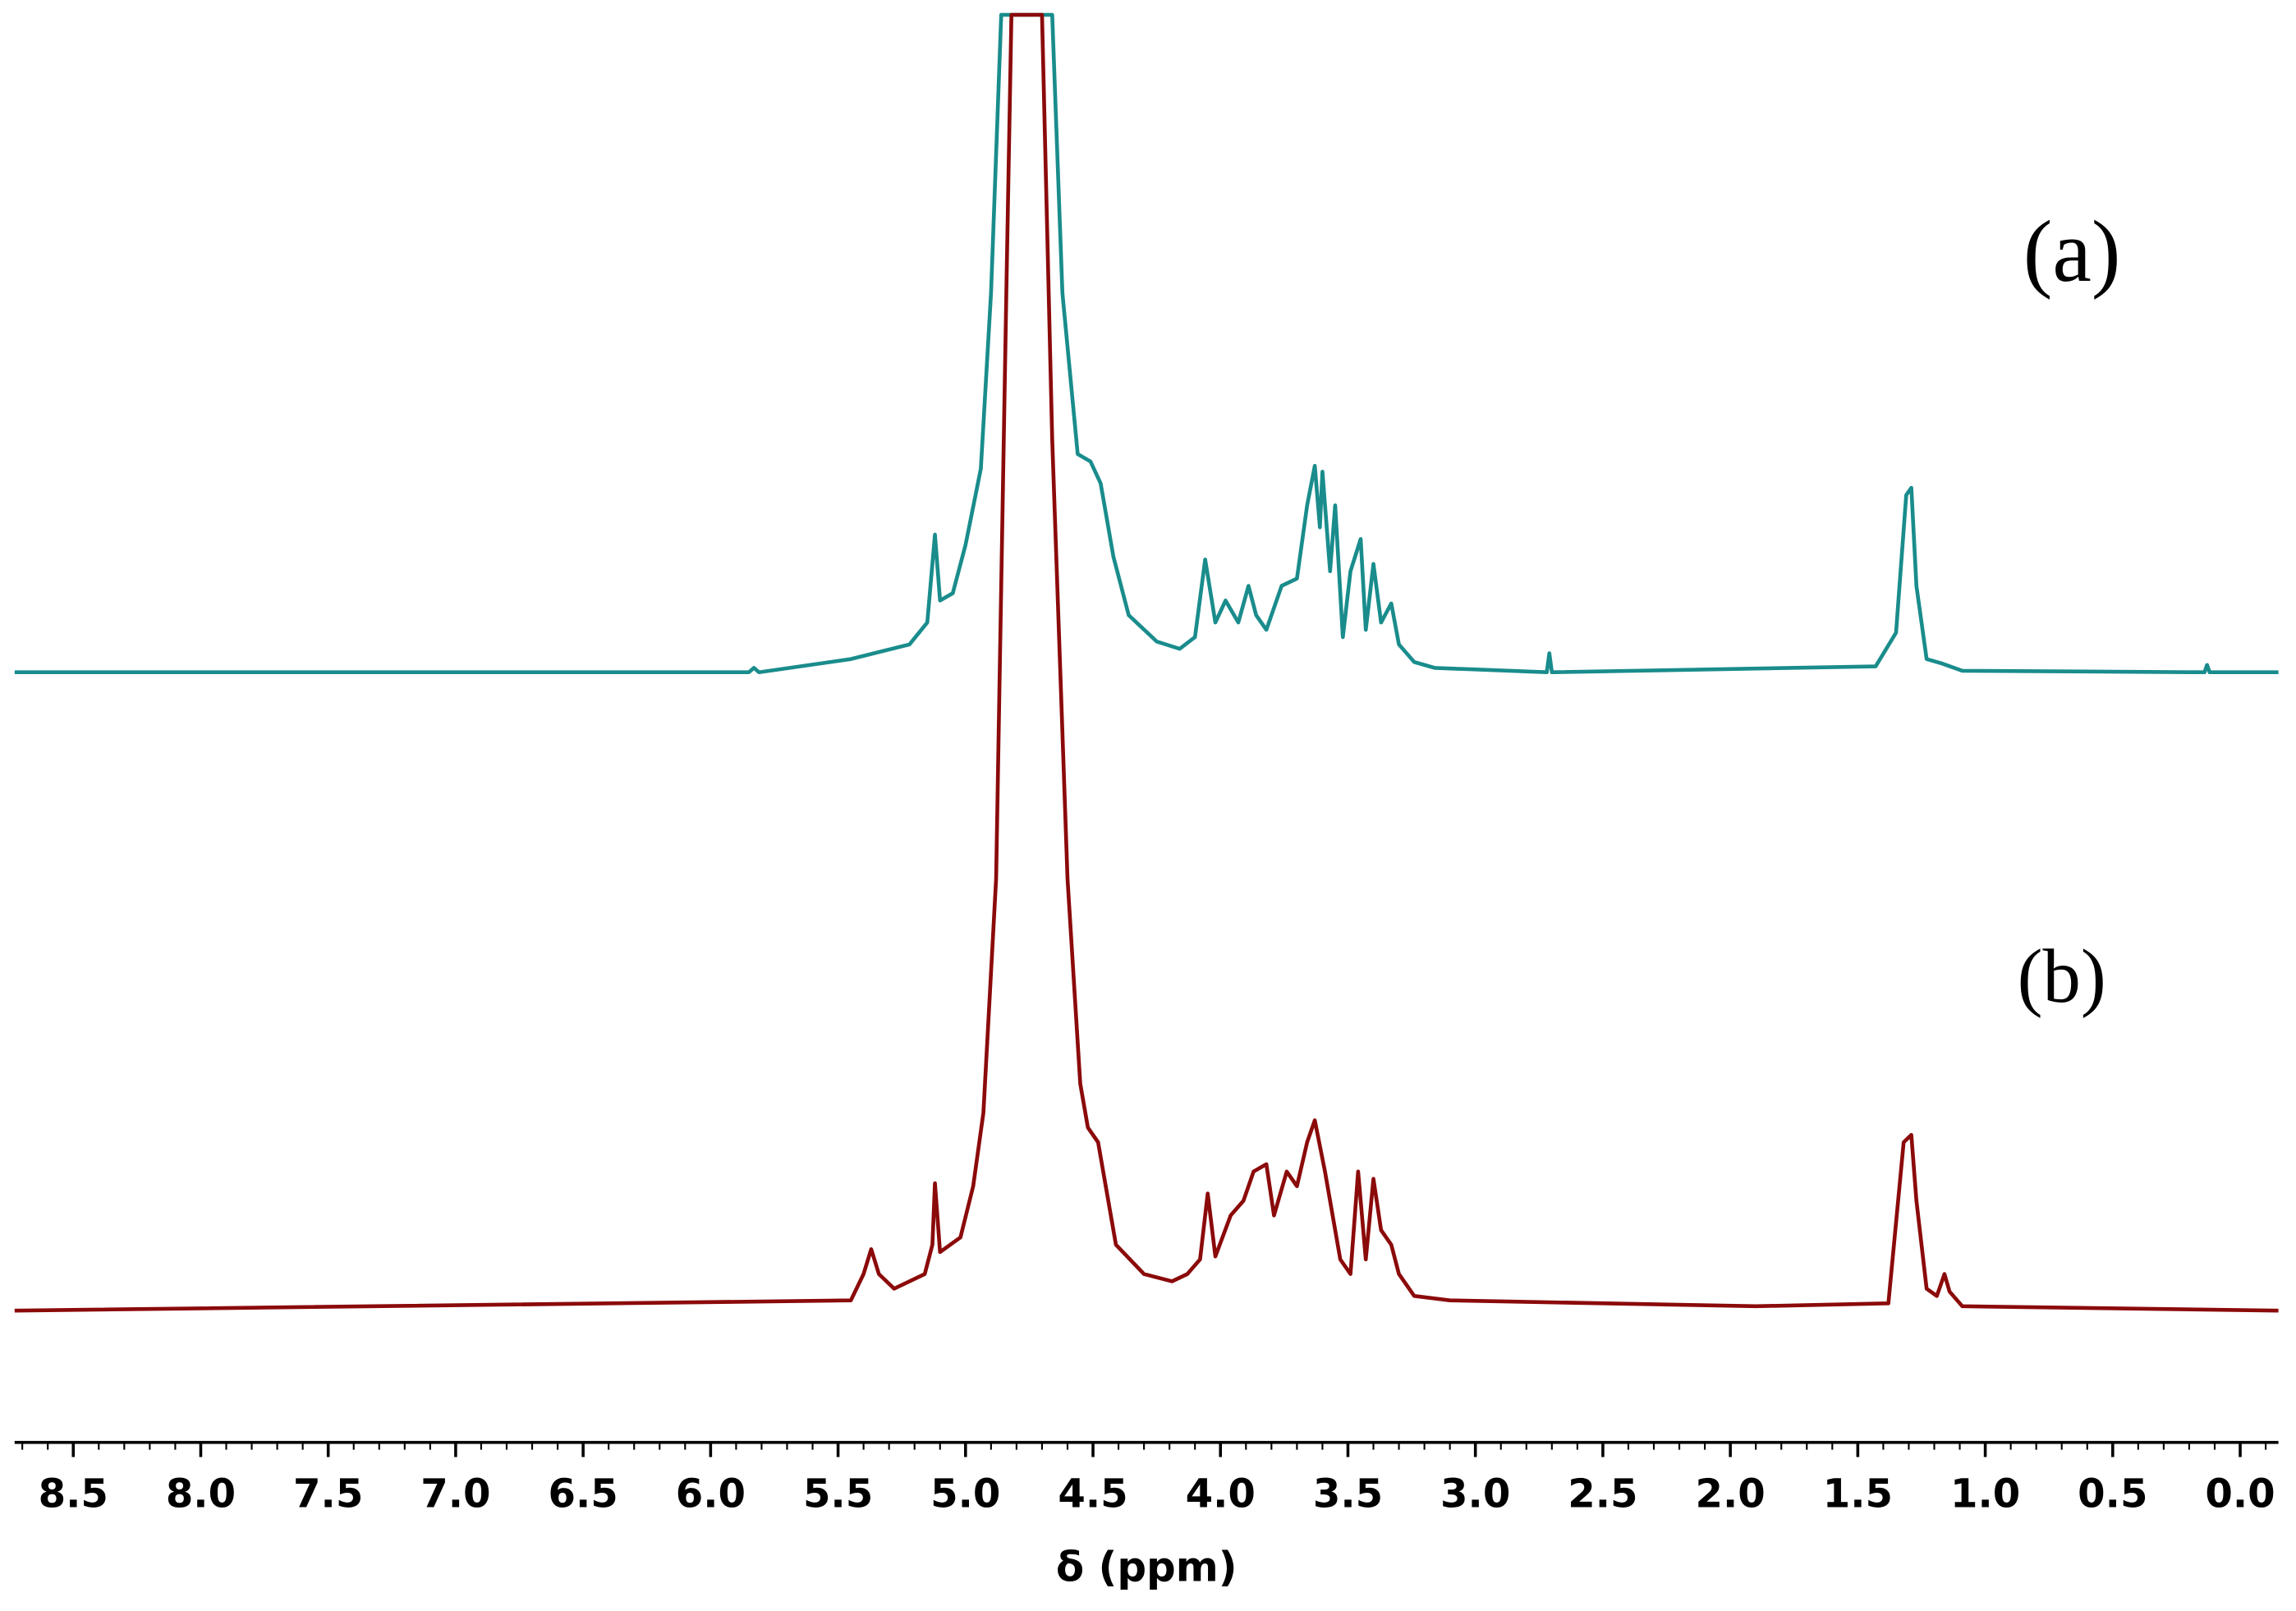  Describe the element at coordinates (1092, 1494) in the screenshot. I see `x-tick-label: 4.5` at that location.